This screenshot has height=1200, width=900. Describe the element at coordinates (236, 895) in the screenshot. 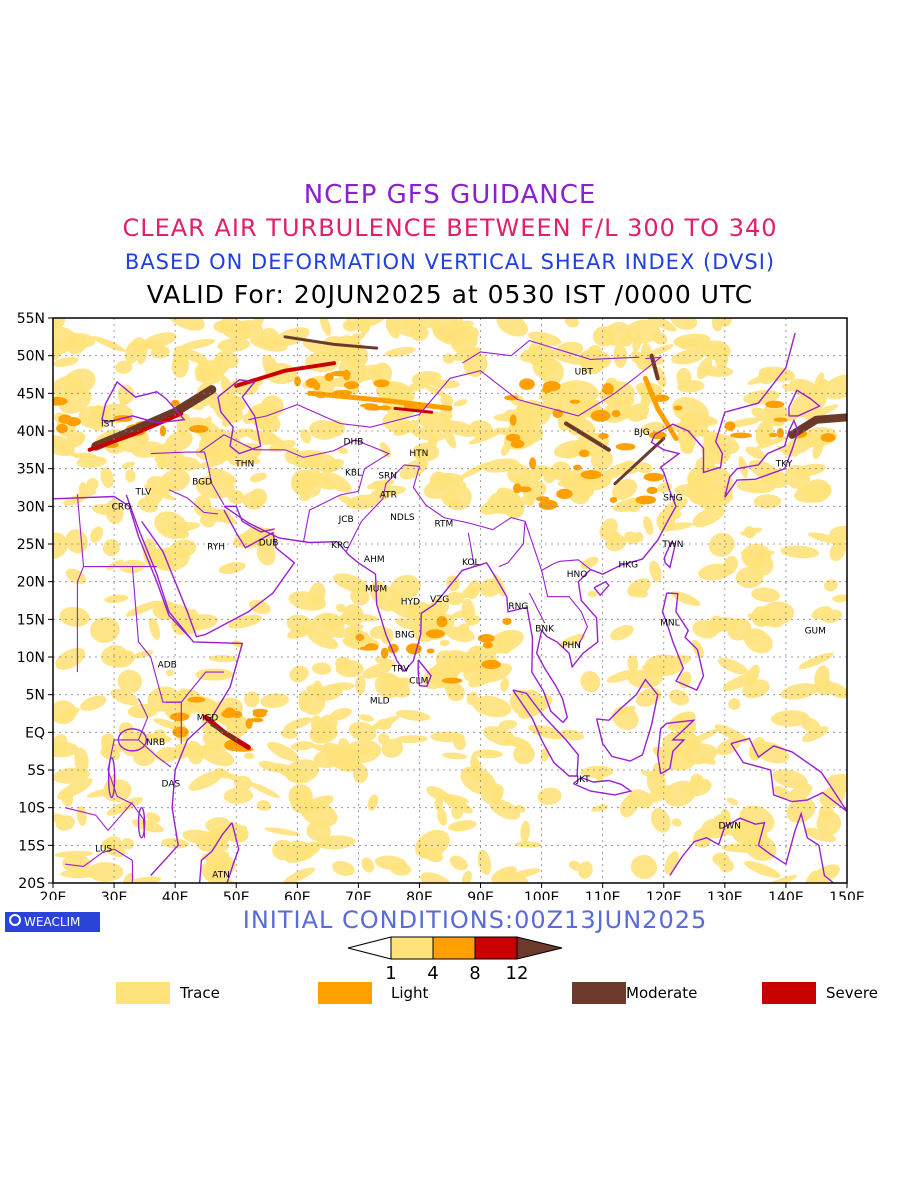

I see `lon-tick-label: 50E` at that location.